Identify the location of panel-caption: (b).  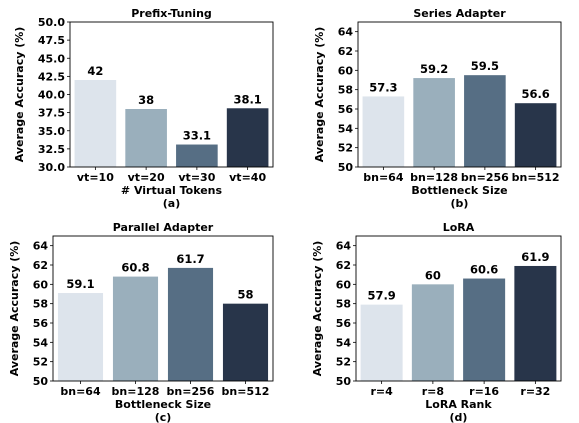
(460, 203).